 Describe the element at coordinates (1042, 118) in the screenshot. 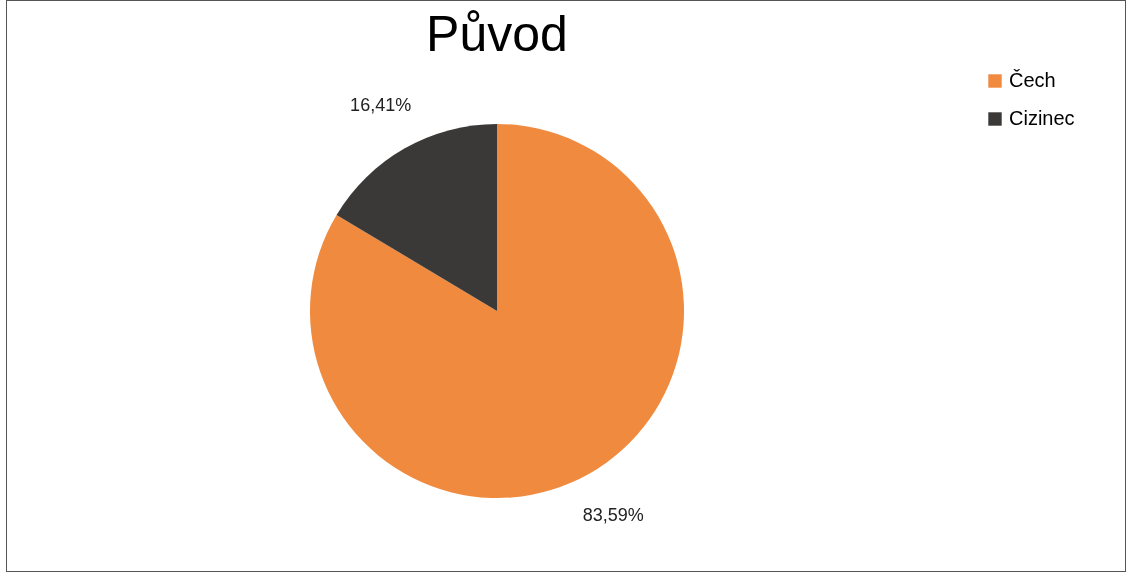

I see `legend-label: Cizinec` at that location.